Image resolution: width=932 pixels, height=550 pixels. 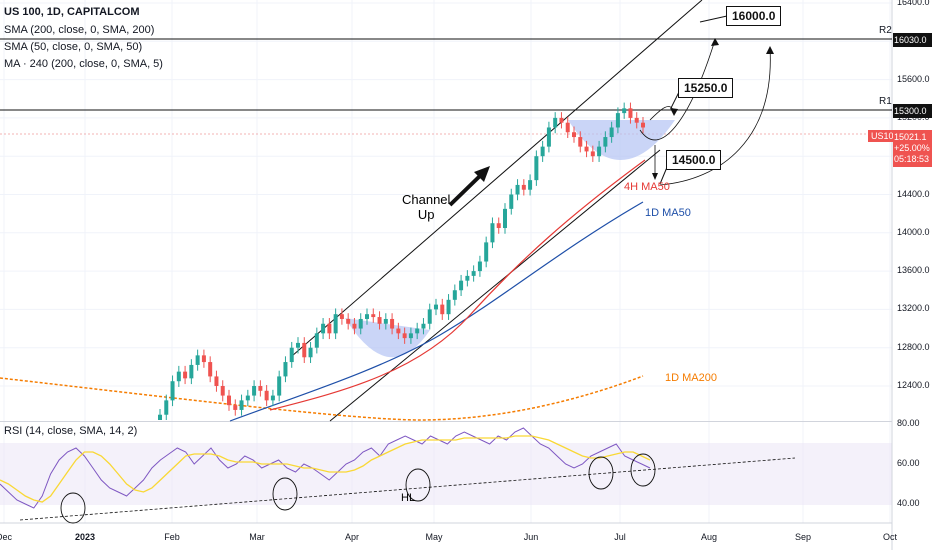 I want to click on price-tick-label: 15600.0, so click(x=913, y=78).